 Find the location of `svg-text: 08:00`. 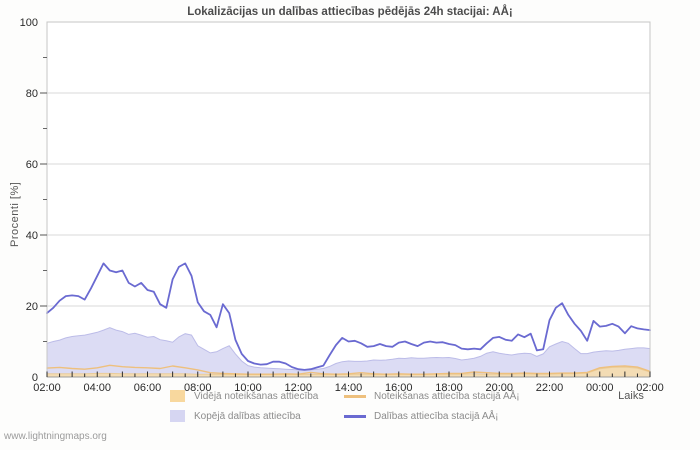

svg-text: 08:00 is located at coordinates (198, 388).